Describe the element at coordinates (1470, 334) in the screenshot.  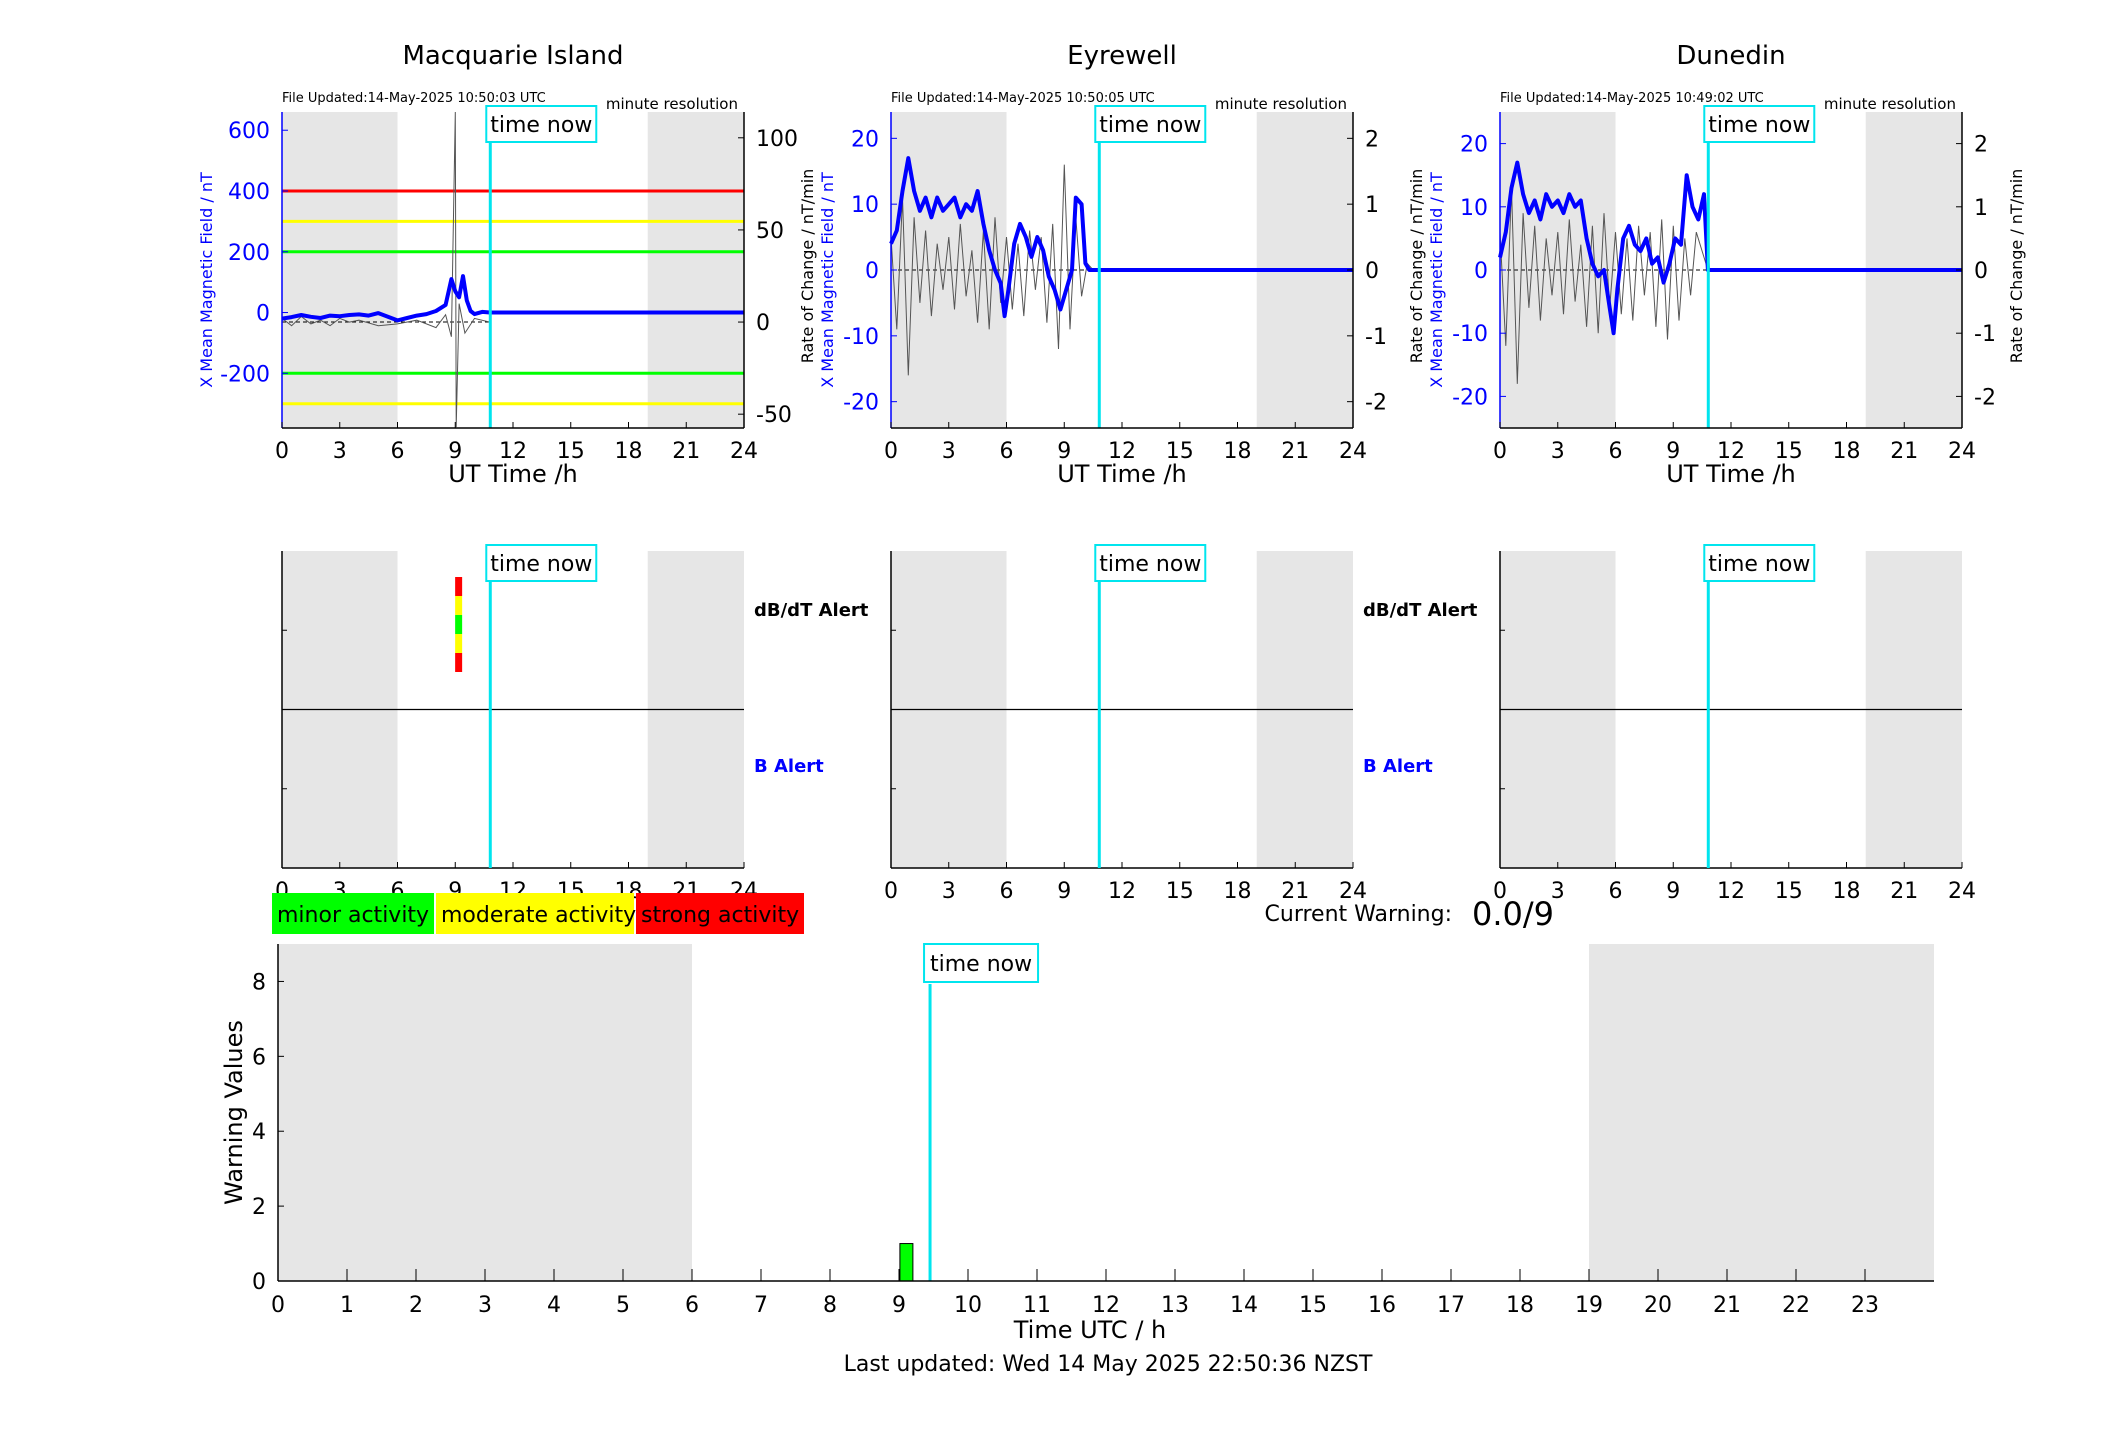
I see `y-left-tick-label: -10` at that location.